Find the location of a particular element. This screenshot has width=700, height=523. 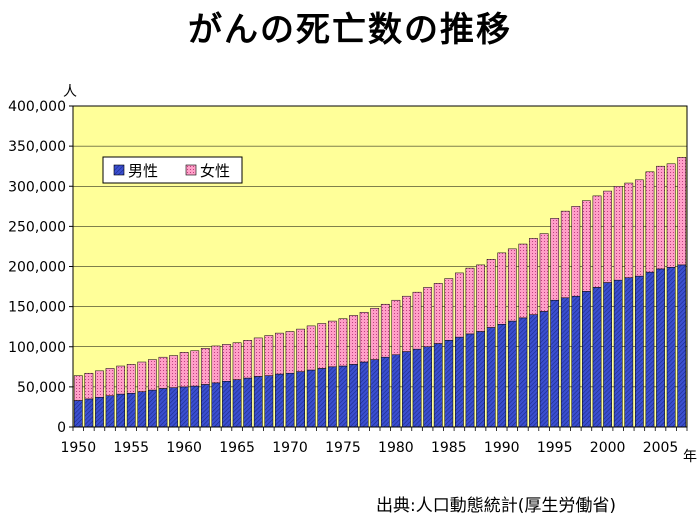

bar-male-1970 is located at coordinates (290, 400).